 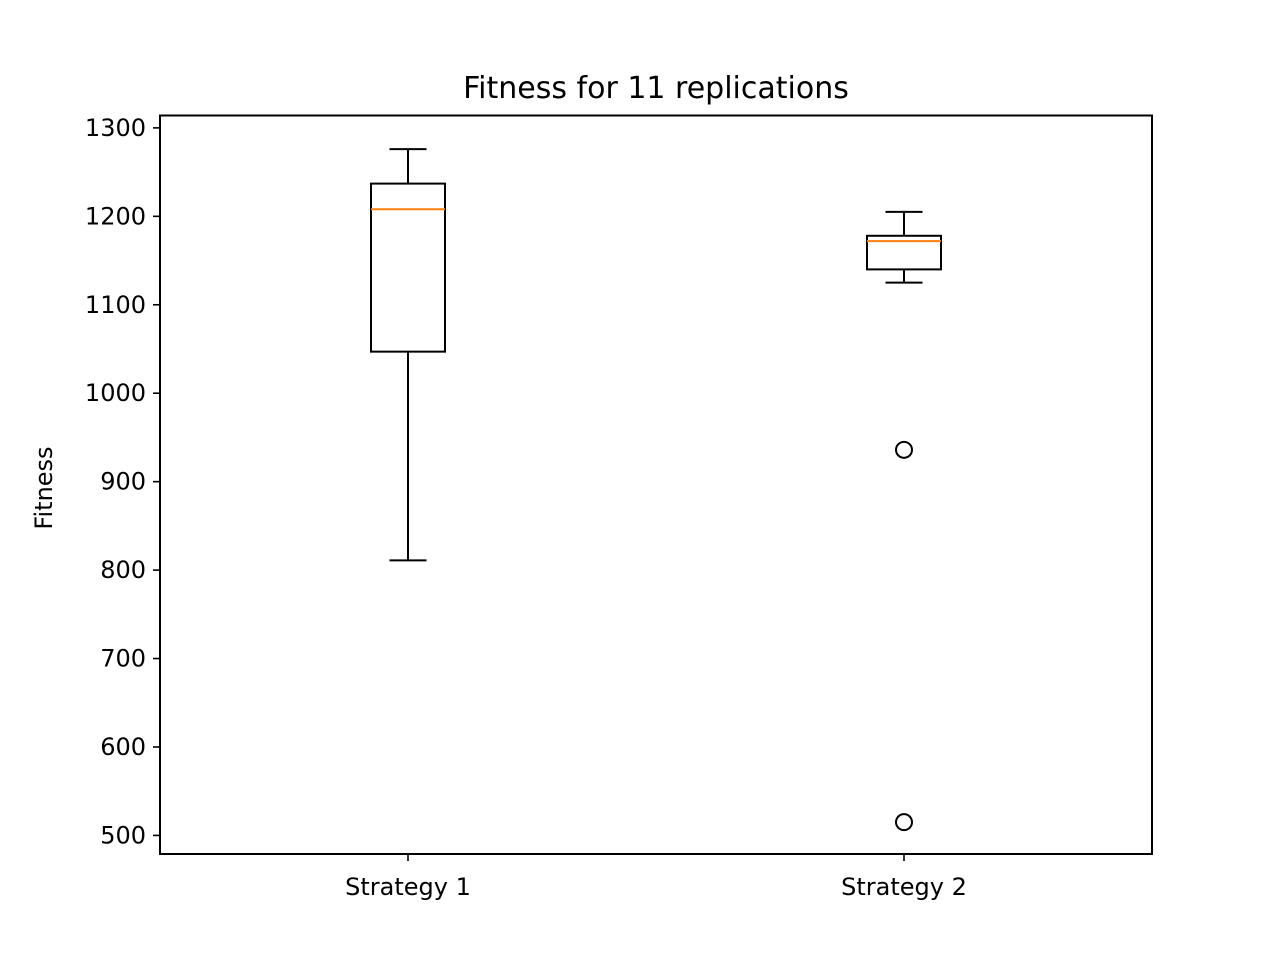 What do you see at coordinates (115, 305) in the screenshot?
I see `y-tick-label: 1100` at bounding box center [115, 305].